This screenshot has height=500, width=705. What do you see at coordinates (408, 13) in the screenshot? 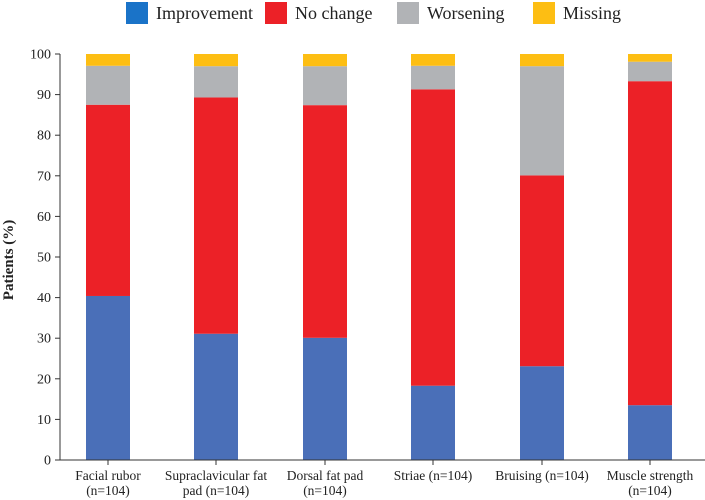
I see `legend-swatch-worsening` at bounding box center [408, 13].